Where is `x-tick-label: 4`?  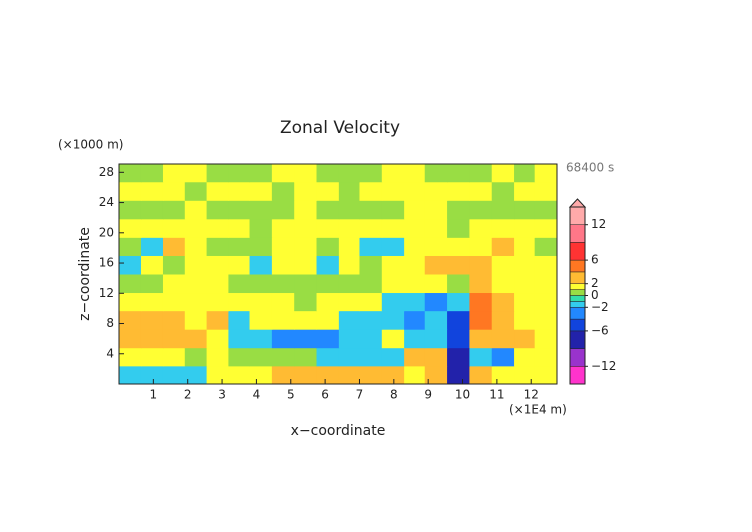
x-tick-label: 4 is located at coordinates (257, 395).